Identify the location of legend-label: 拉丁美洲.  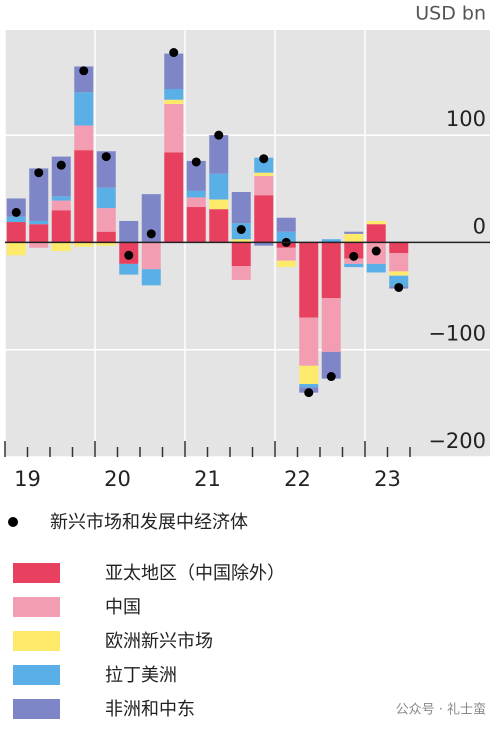
(141, 675).